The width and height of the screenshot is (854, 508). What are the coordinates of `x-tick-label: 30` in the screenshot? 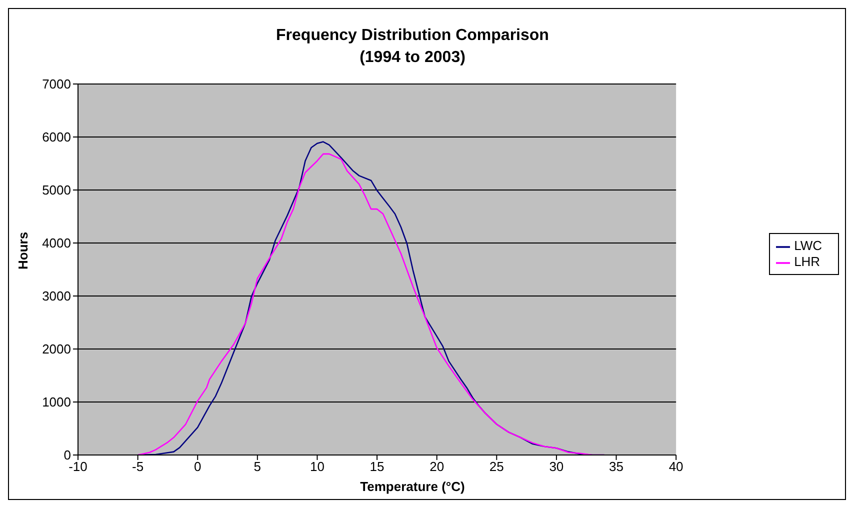 It's located at (556, 466).